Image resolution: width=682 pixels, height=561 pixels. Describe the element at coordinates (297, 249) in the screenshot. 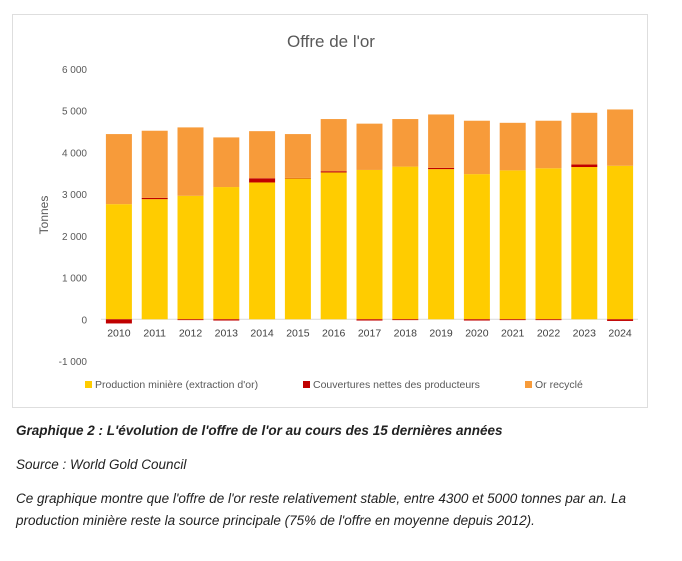

I see `bar-production-2015` at that location.